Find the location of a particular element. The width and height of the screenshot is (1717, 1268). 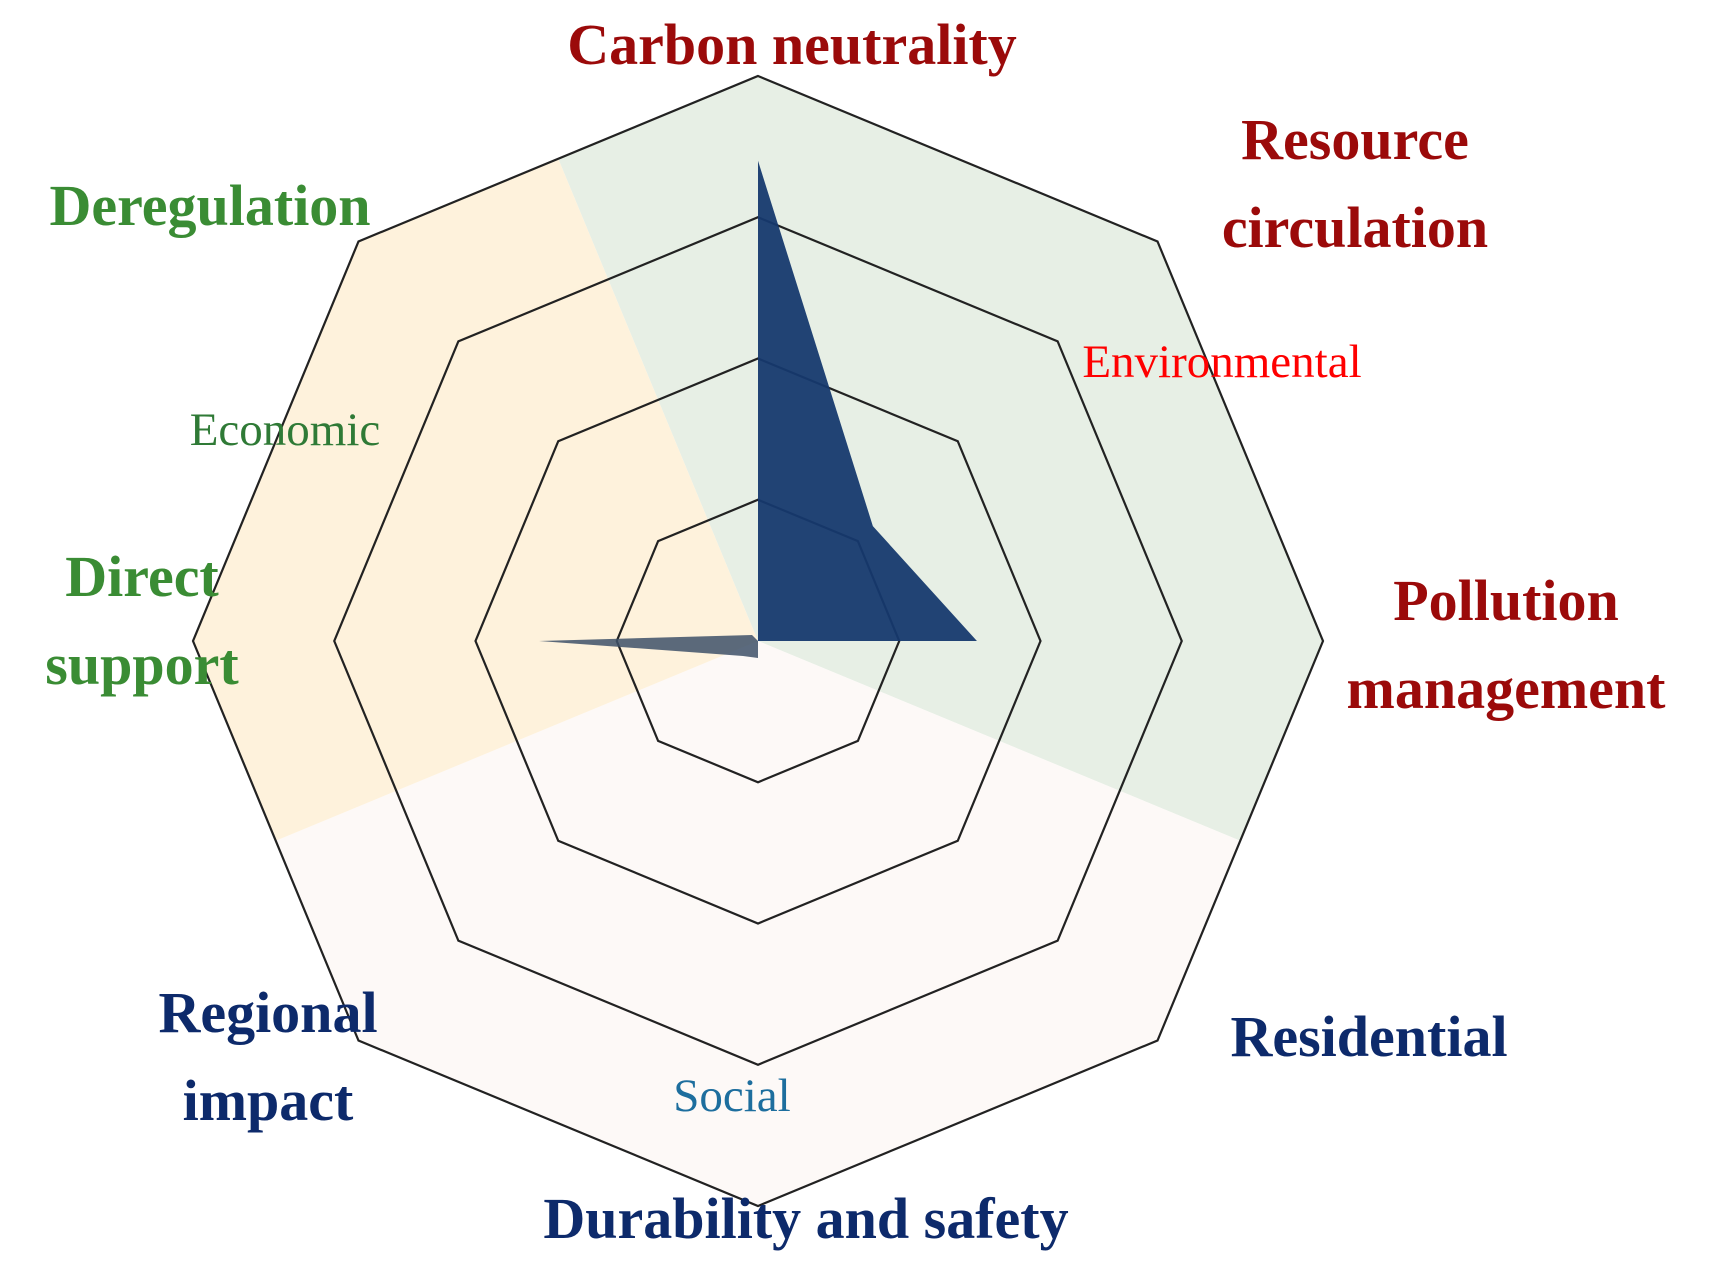

axis-label-durability-and-safety: Durability and safety is located at coordinates (805, 1218).